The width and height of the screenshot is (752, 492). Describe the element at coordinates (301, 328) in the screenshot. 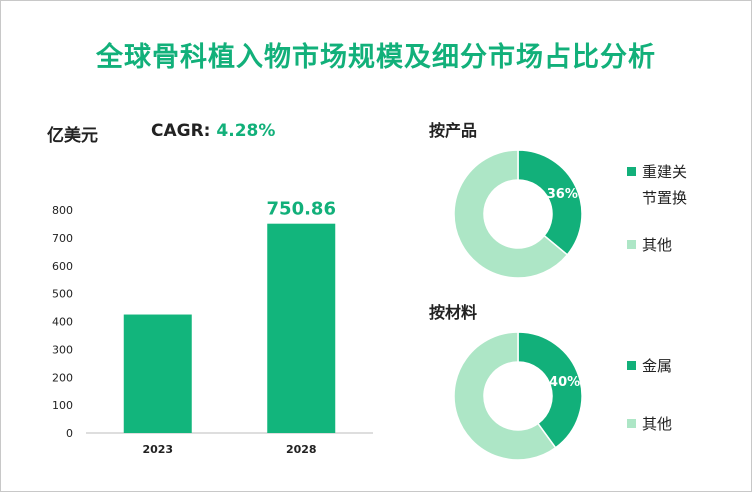

I see `bar-2028` at that location.